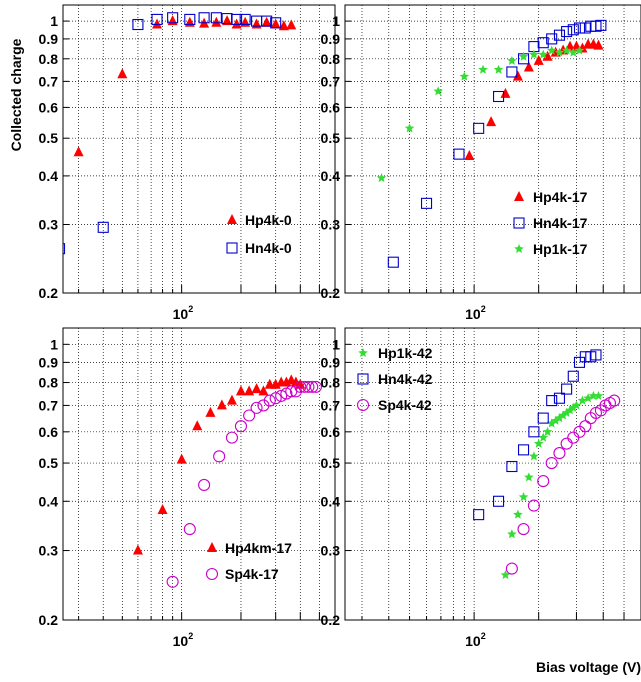 This screenshot has width=641, height=682. Describe the element at coordinates (258, 548) in the screenshot. I see `legend-label: Hp4km-17` at that location.